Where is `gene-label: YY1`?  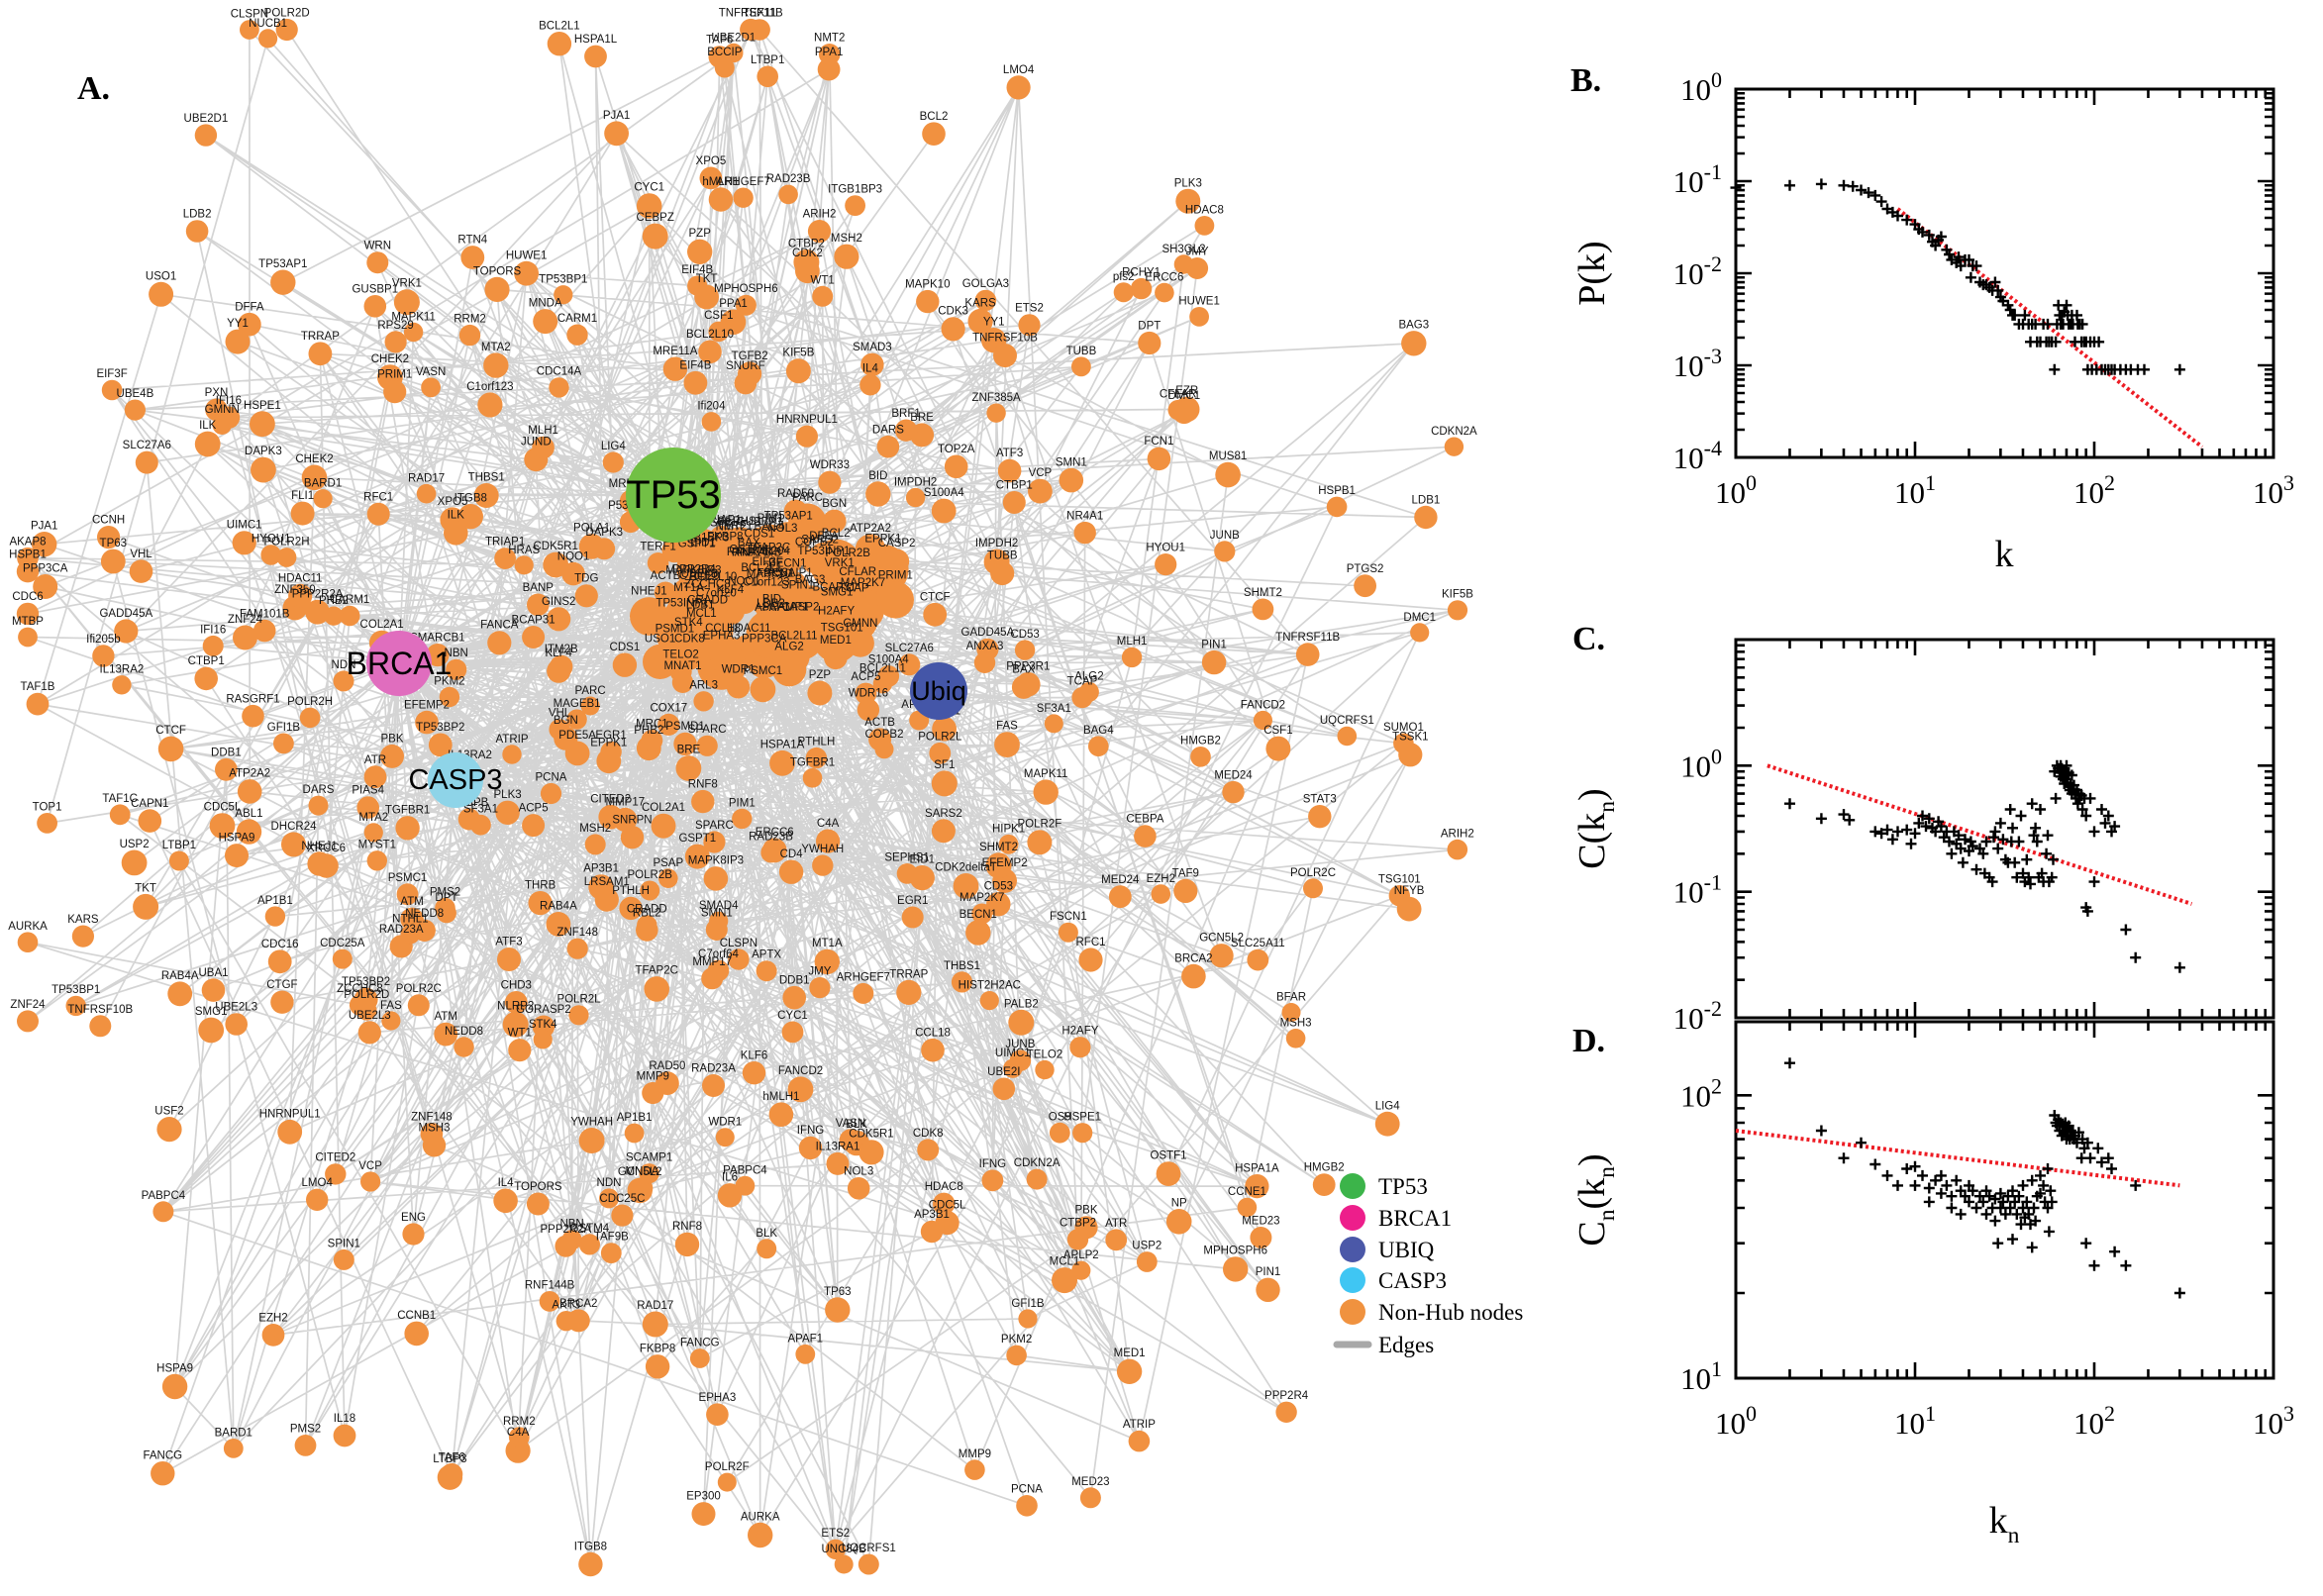
gene-label: YY1 is located at coordinates (994, 323).